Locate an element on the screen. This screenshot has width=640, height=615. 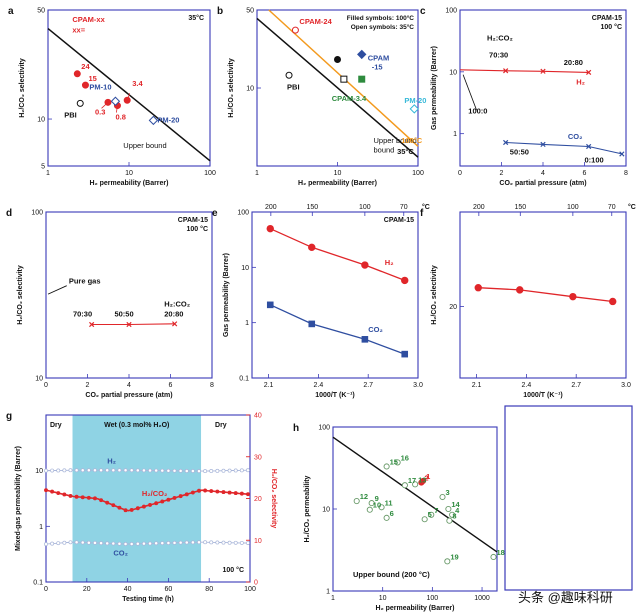
top-tick-label-e: 150 is located at coordinates (312, 207).